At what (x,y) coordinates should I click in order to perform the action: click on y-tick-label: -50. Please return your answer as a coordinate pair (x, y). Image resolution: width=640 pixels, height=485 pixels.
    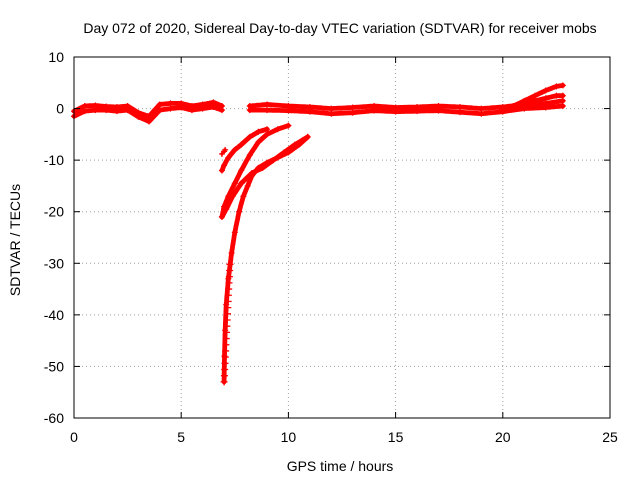
    Looking at the image, I should click on (54, 366).